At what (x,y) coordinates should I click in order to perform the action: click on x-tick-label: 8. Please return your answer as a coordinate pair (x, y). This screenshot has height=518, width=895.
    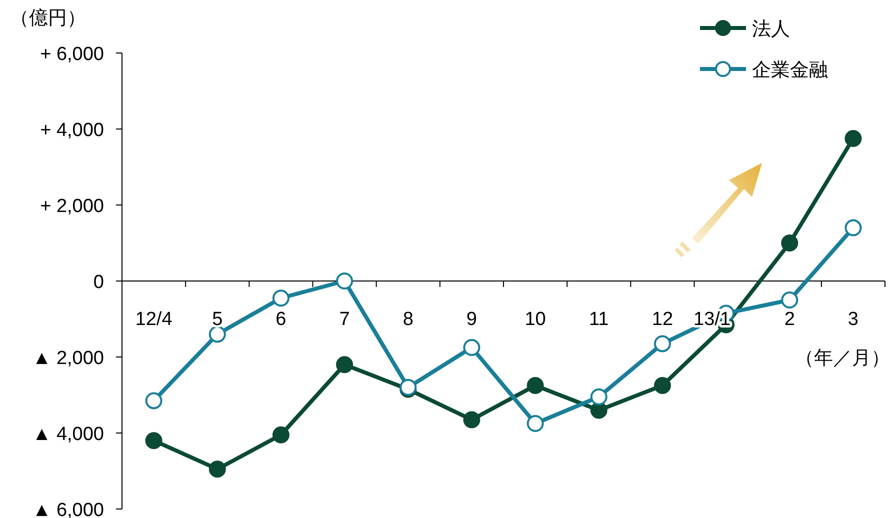
    Looking at the image, I should click on (408, 319).